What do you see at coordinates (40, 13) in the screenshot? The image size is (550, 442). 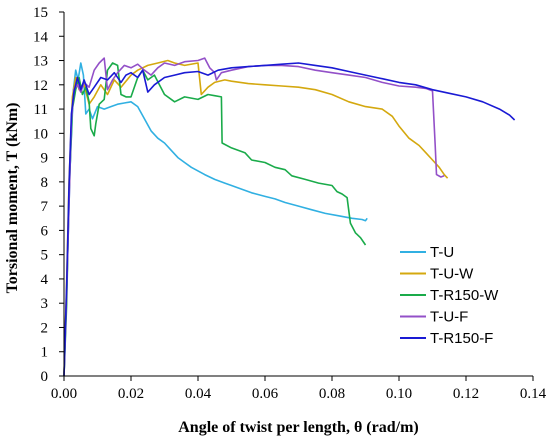 I see `y-tick-label: 15` at bounding box center [40, 13].